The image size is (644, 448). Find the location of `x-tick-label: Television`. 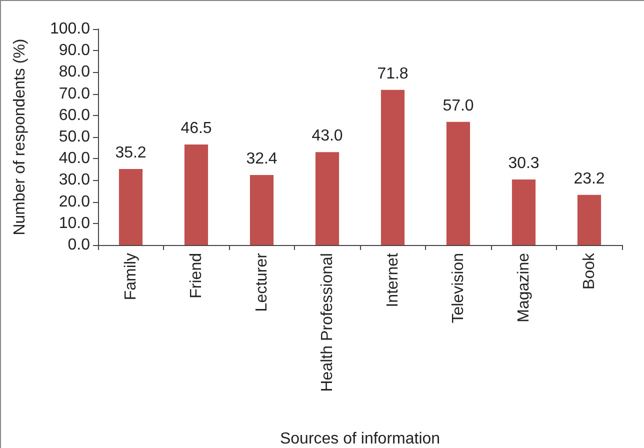

x-tick-label: Television is located at coordinates (458, 288).